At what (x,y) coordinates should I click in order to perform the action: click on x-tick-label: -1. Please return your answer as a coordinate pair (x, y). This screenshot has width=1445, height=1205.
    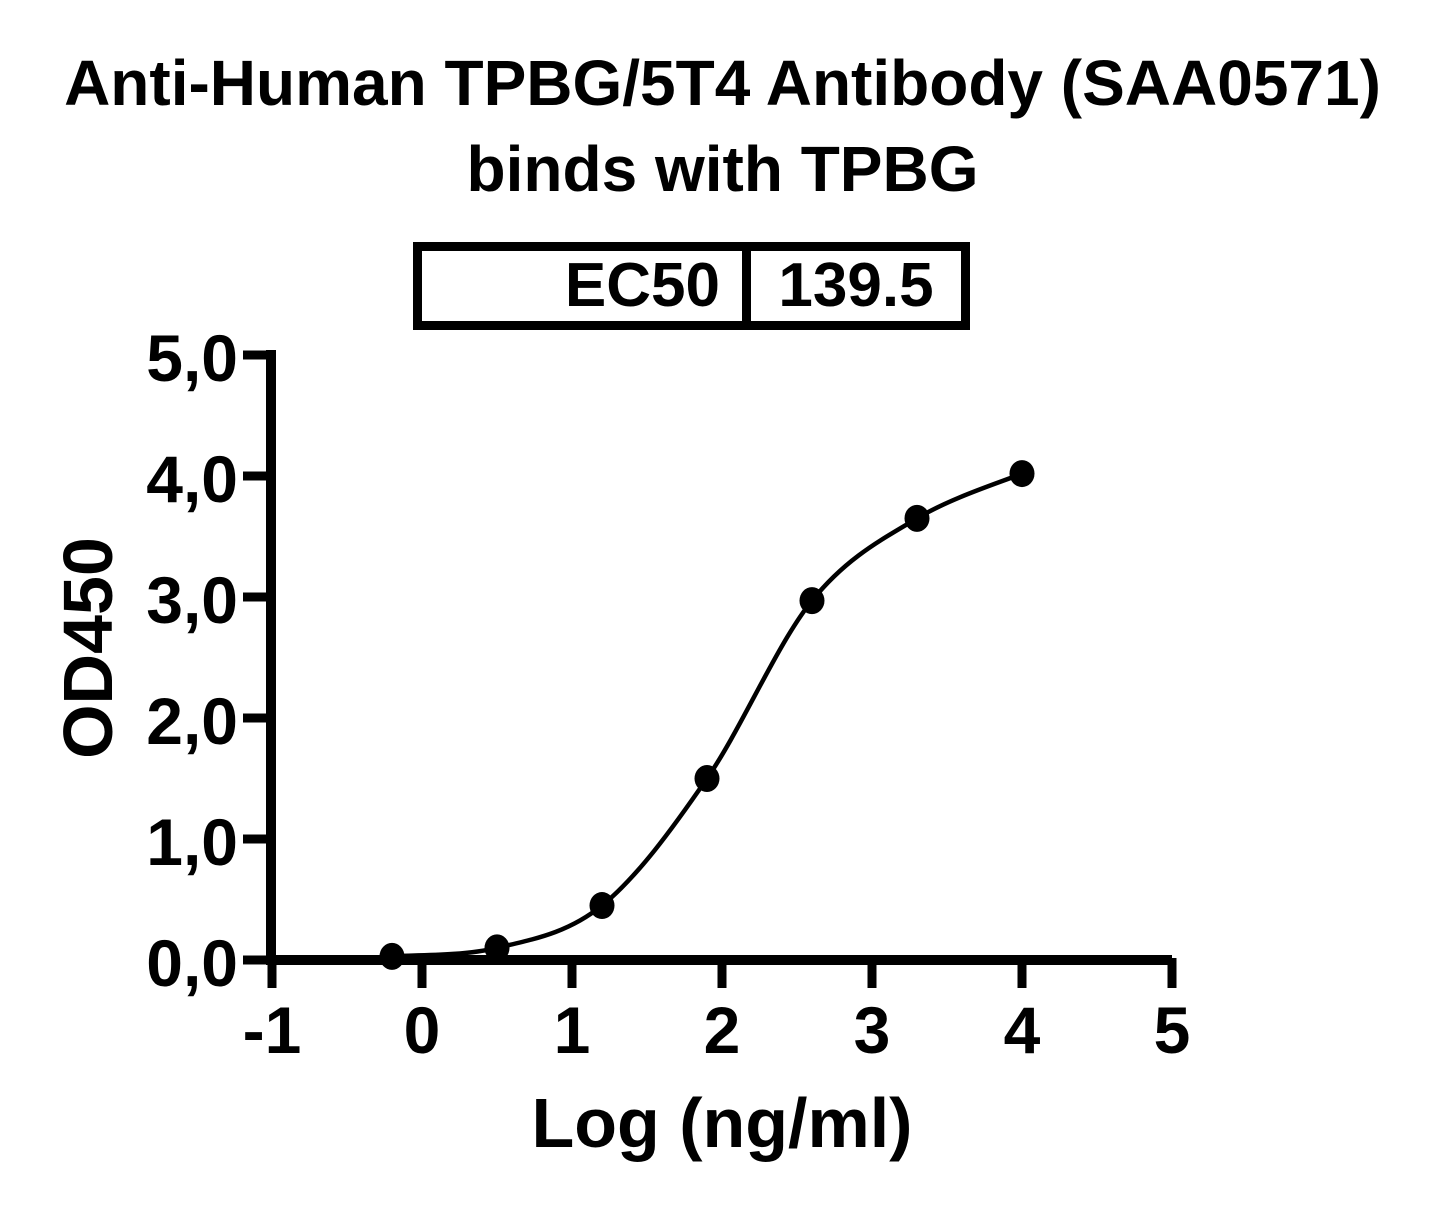
    Looking at the image, I should click on (272, 1030).